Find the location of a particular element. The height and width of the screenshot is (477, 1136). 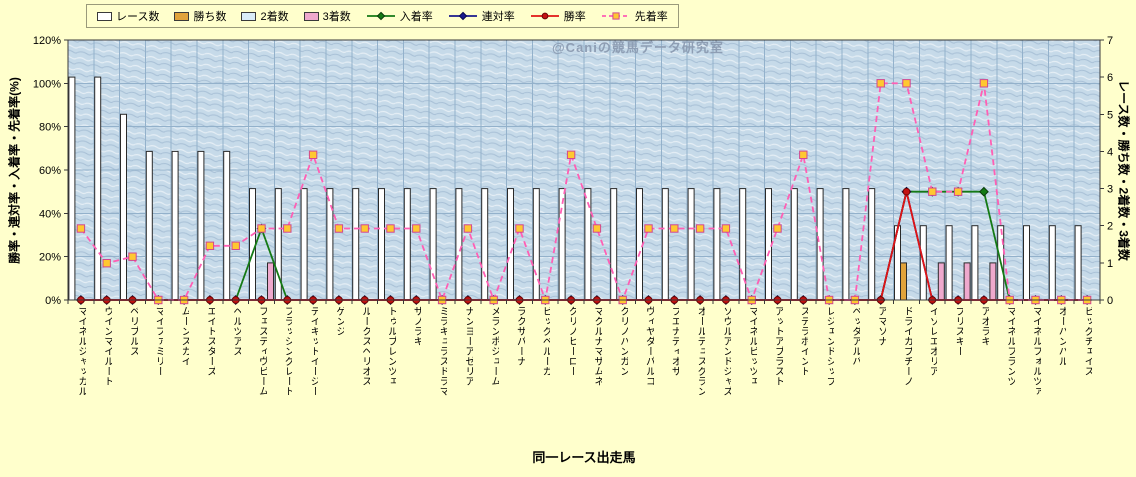

y-left-tick-label: 100% is located at coordinates (47, 84).